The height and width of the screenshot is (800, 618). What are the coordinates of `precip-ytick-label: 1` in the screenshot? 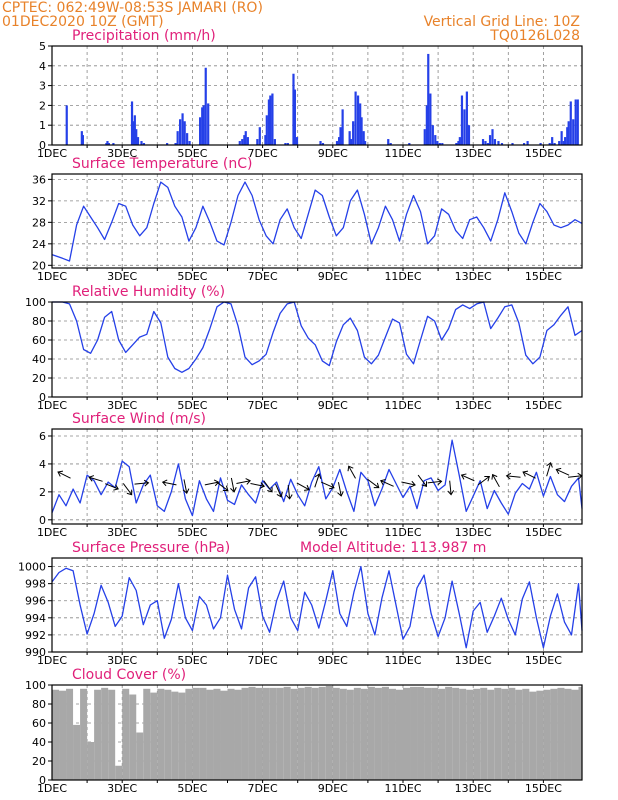 It's located at (42, 125).